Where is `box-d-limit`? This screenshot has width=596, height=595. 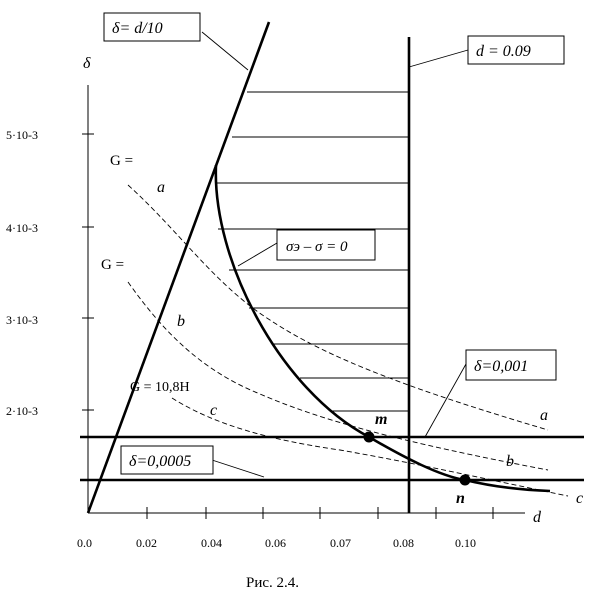 box-d-limit is located at coordinates (516, 50).